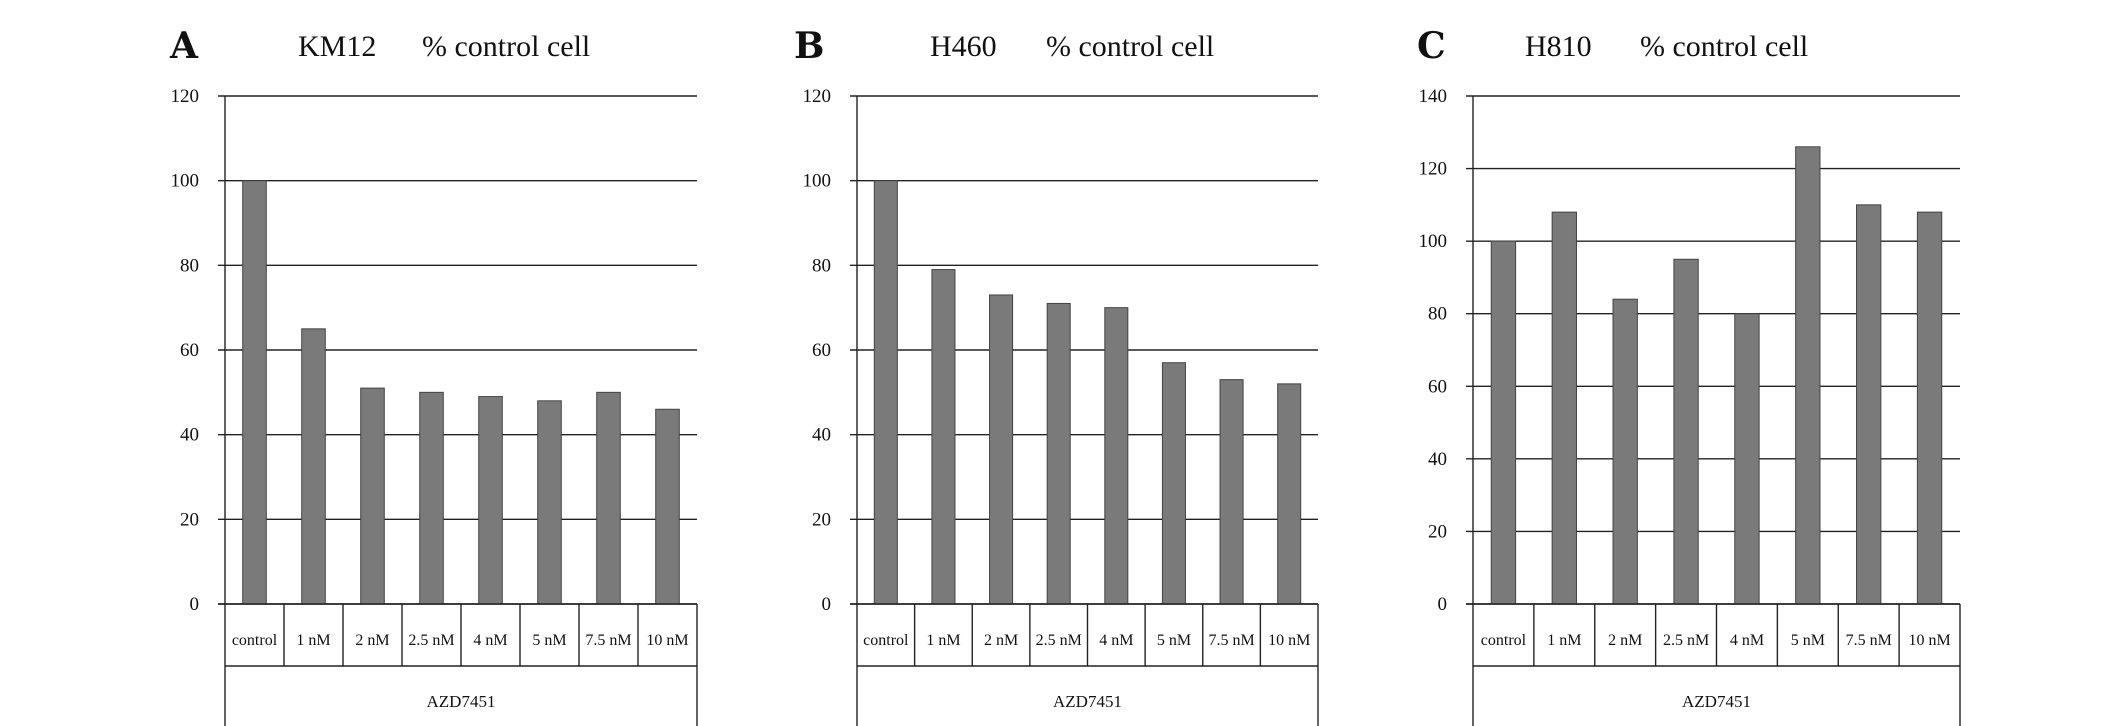 The image size is (2126, 726). Describe the element at coordinates (1558, 46) in the screenshot. I see `chart-title: H810` at that location.